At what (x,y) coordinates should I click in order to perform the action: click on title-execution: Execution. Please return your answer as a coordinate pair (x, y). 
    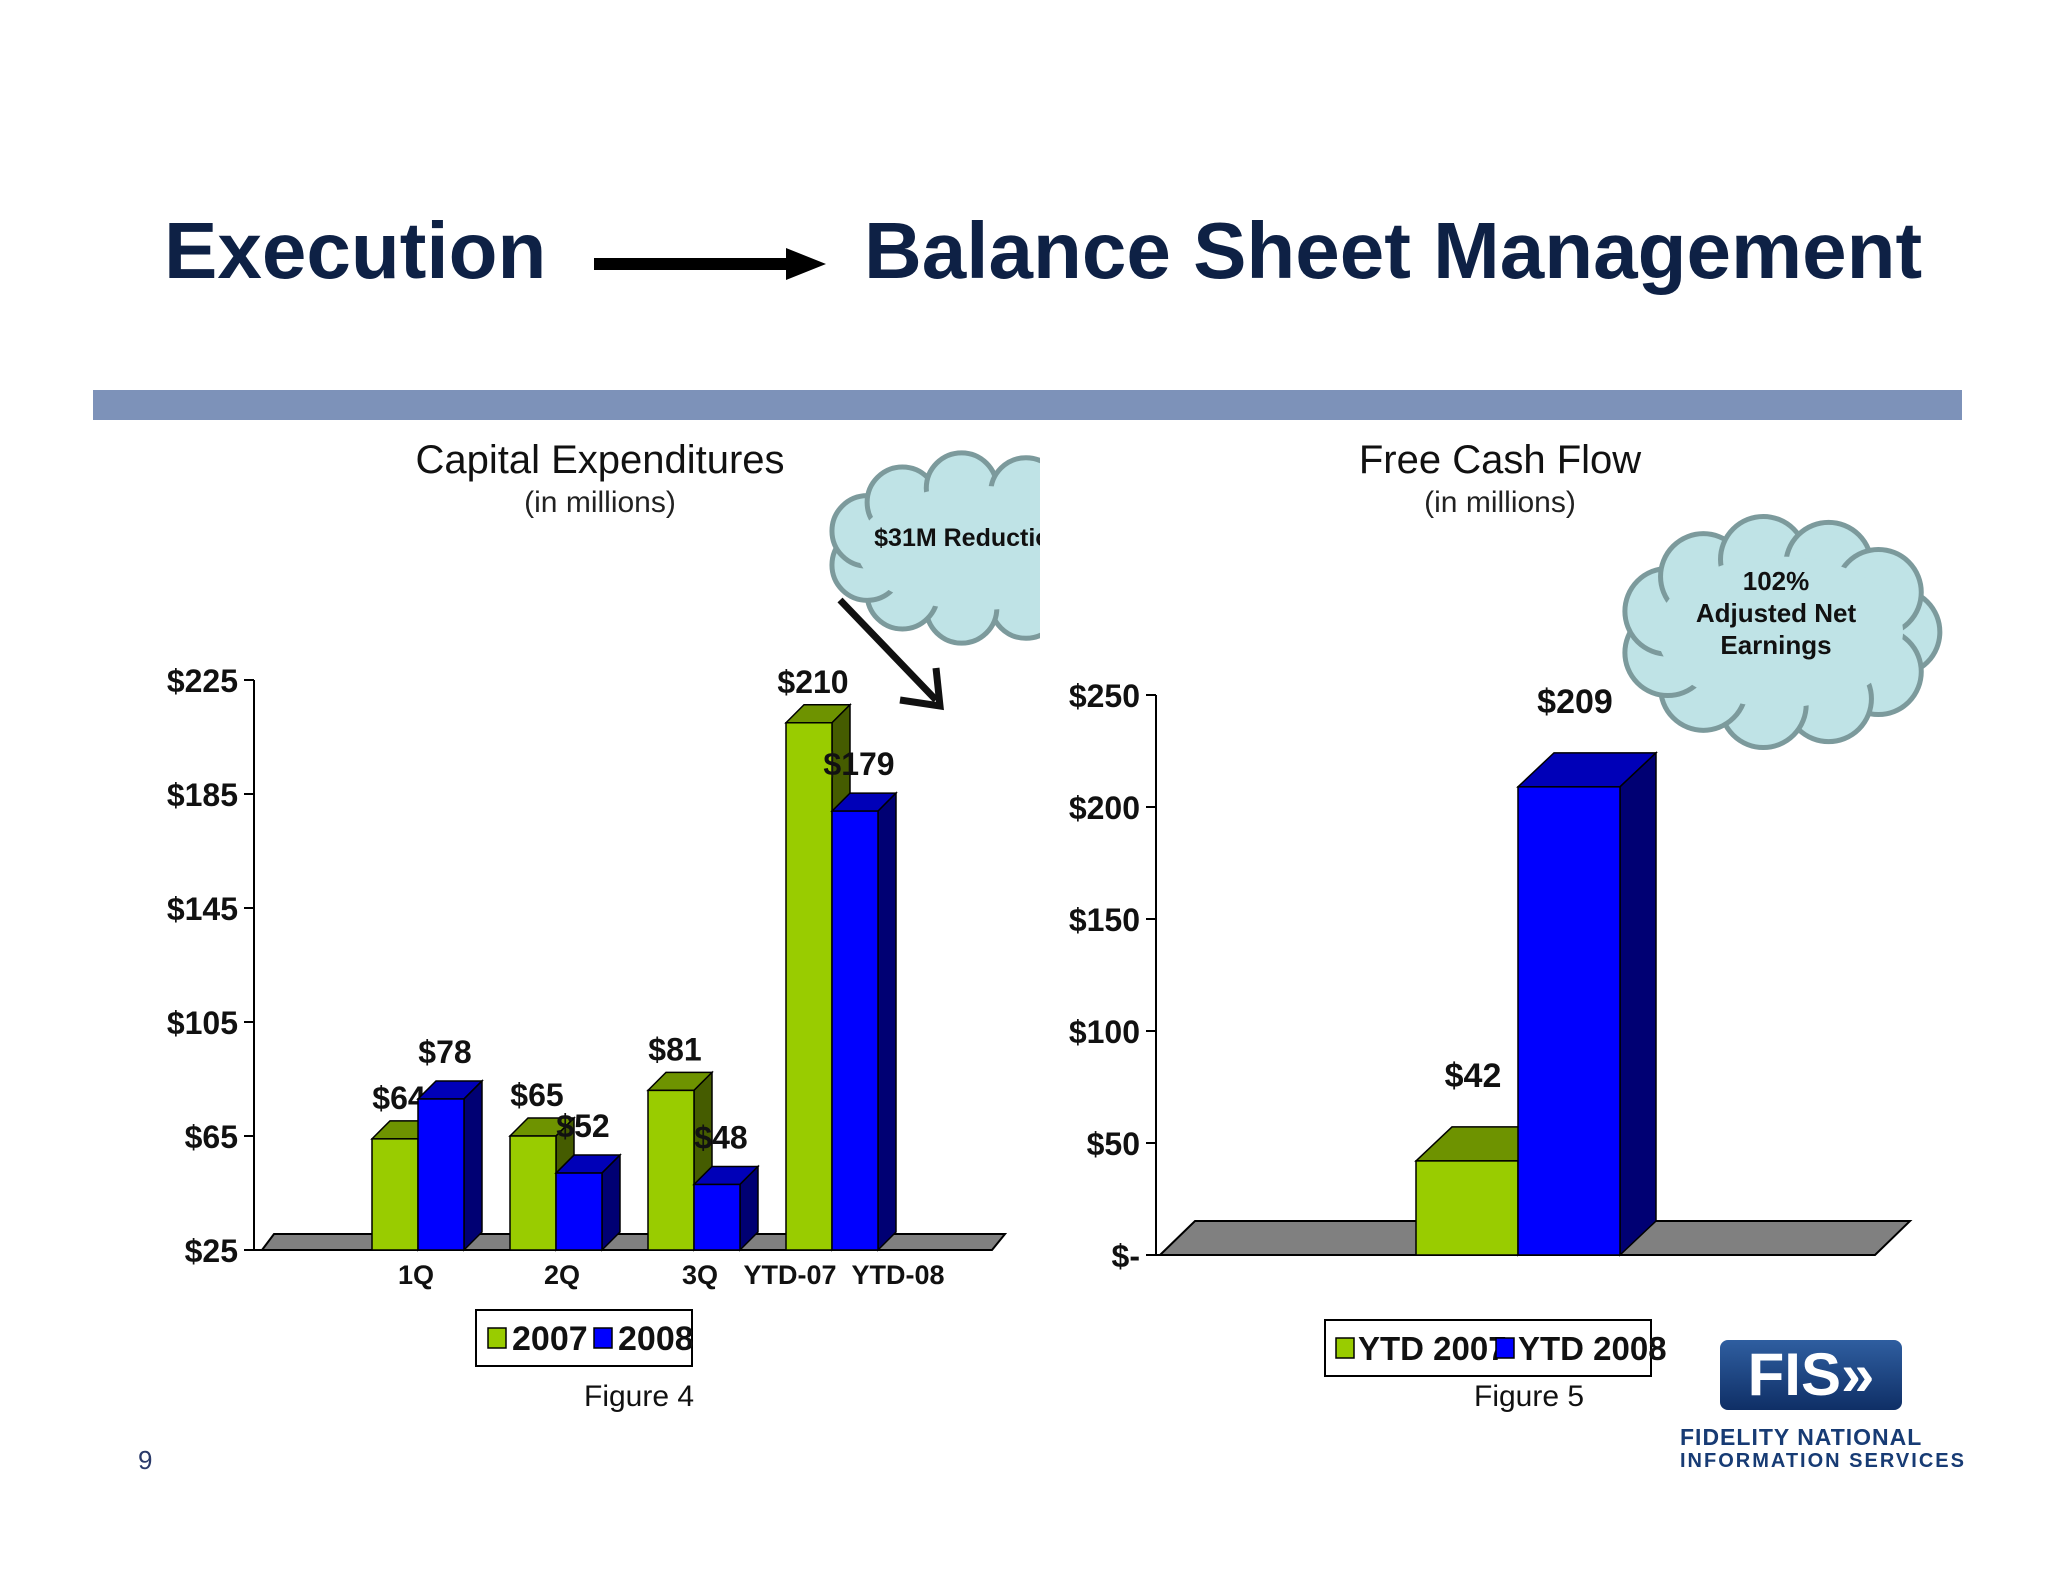
    Looking at the image, I should click on (355, 250).